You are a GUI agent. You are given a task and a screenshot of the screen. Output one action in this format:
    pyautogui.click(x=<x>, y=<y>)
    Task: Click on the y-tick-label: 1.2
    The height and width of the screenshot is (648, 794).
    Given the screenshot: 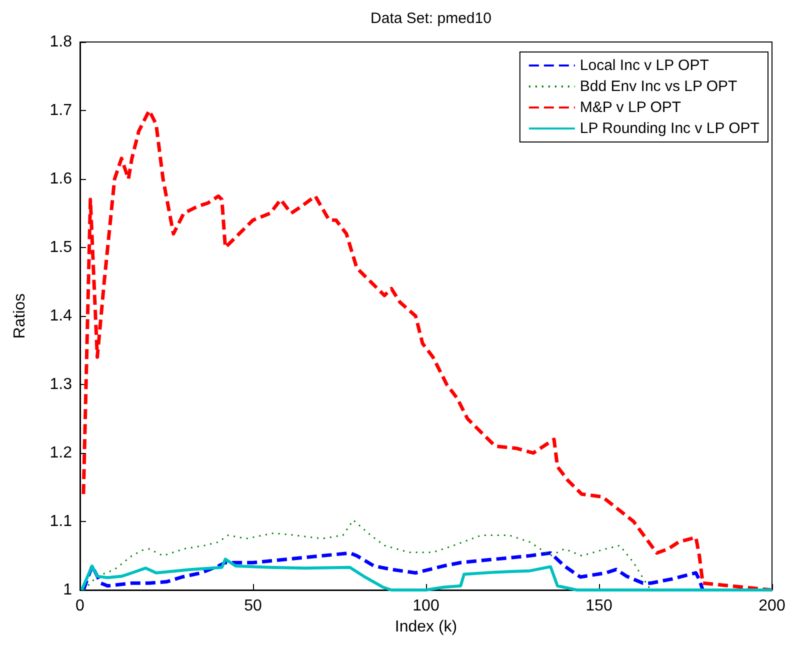 What is the action you would take?
    pyautogui.click(x=61, y=453)
    